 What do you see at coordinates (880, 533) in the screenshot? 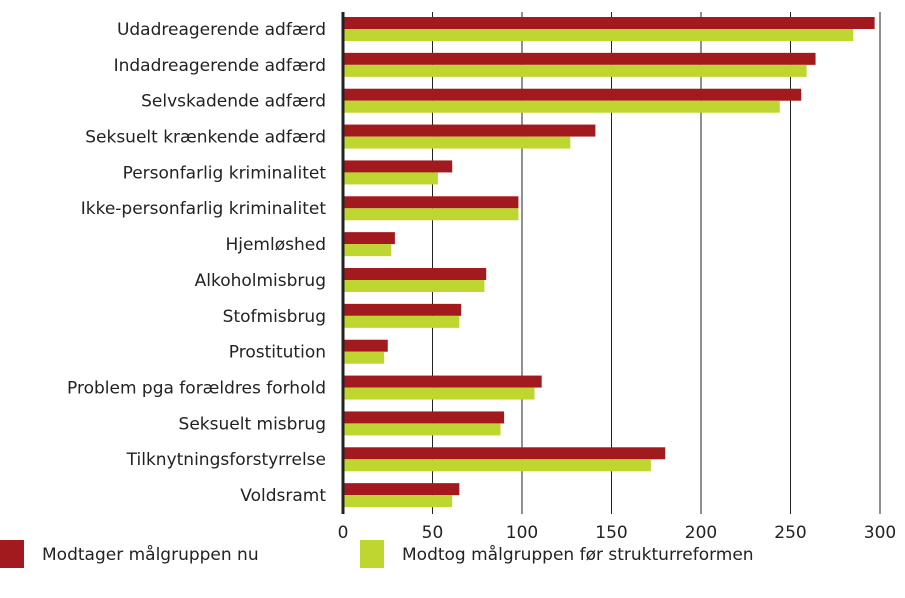
I see `x-tick-label: 300` at bounding box center [880, 533].